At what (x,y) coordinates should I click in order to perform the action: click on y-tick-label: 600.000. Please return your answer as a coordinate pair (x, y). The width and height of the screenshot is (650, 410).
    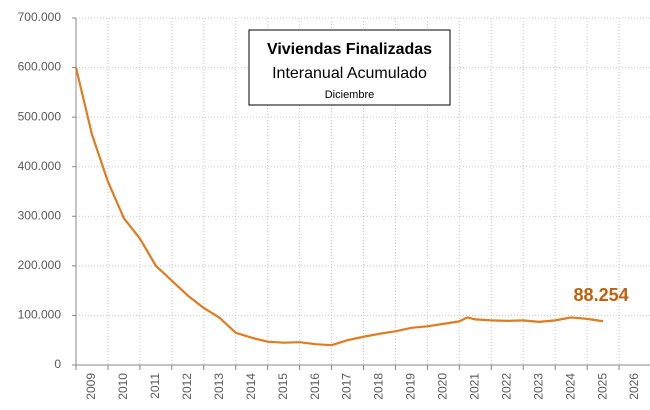
    Looking at the image, I should click on (40, 67).